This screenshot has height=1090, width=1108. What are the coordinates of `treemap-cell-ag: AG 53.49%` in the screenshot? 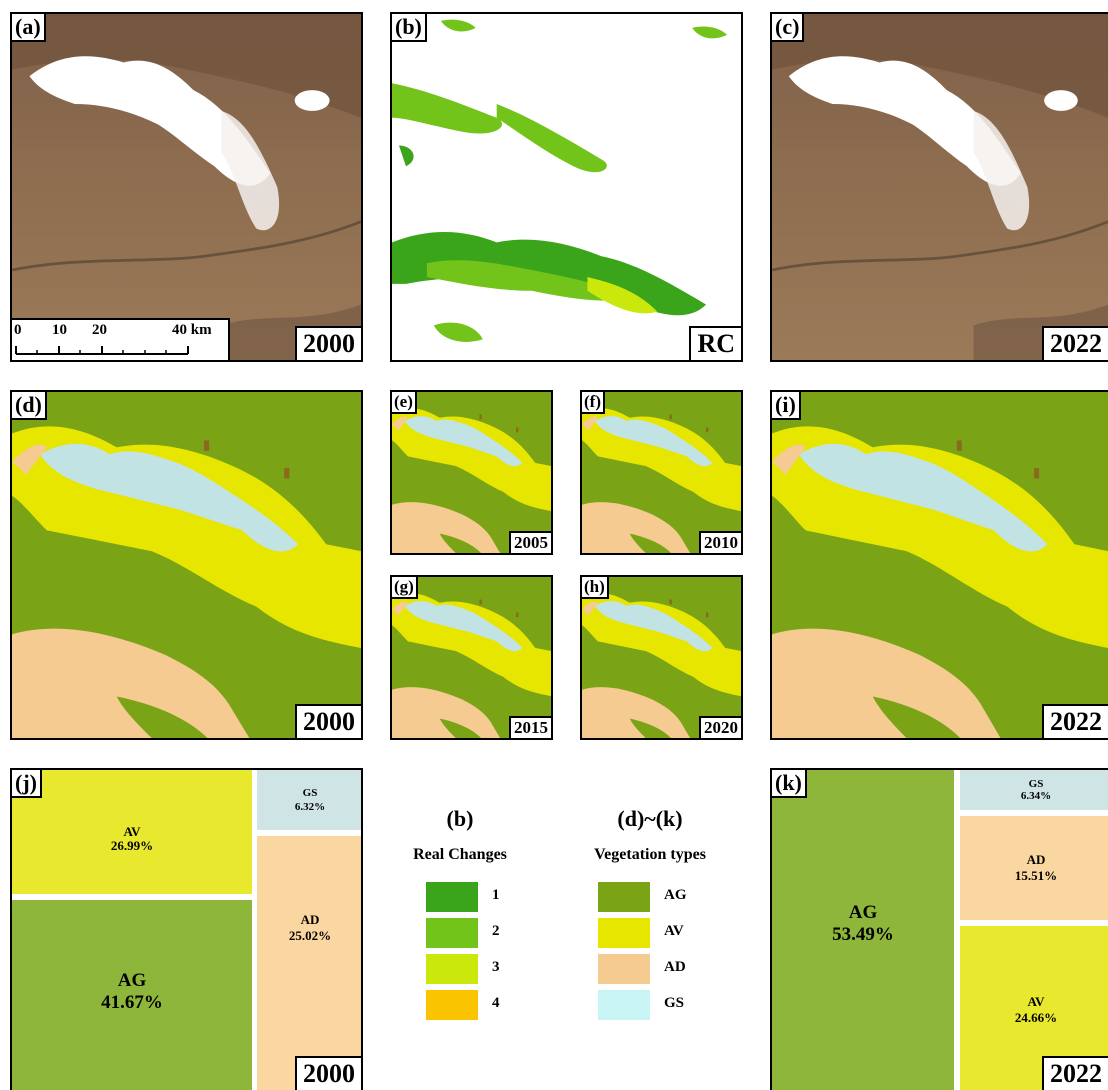 It's located at (863, 930).